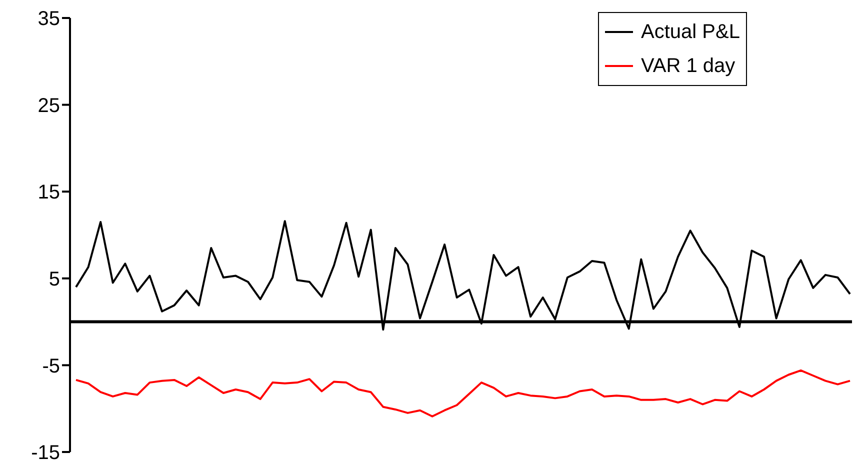 The height and width of the screenshot is (464, 854). What do you see at coordinates (49, 19) in the screenshot?
I see `y-tick-label: 35` at bounding box center [49, 19].